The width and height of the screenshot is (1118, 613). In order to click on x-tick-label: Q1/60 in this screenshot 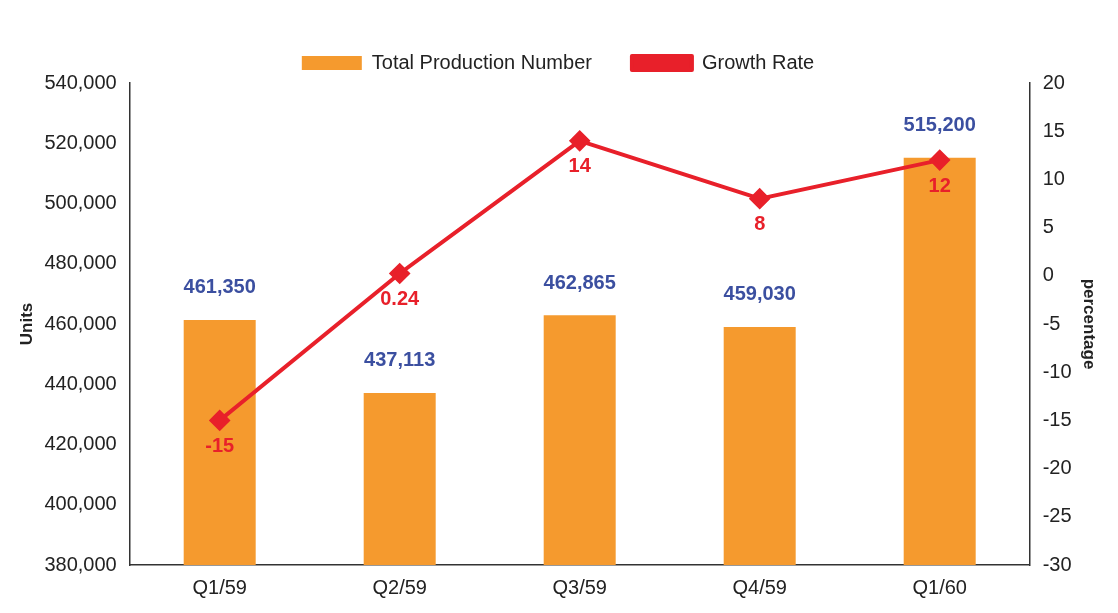, I will do `click(939, 586)`.